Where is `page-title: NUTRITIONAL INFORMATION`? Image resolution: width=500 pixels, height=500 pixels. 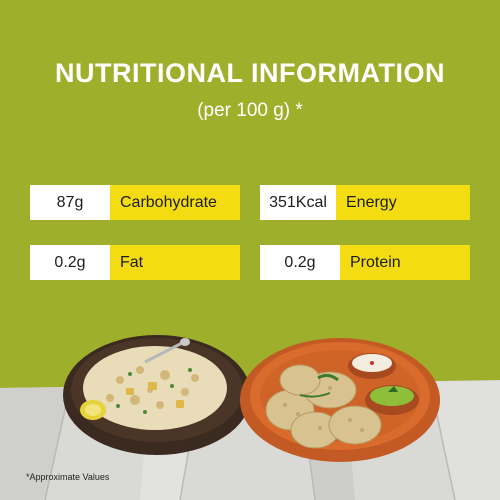
page-title: NUTRITIONAL INFORMATION is located at coordinates (250, 73).